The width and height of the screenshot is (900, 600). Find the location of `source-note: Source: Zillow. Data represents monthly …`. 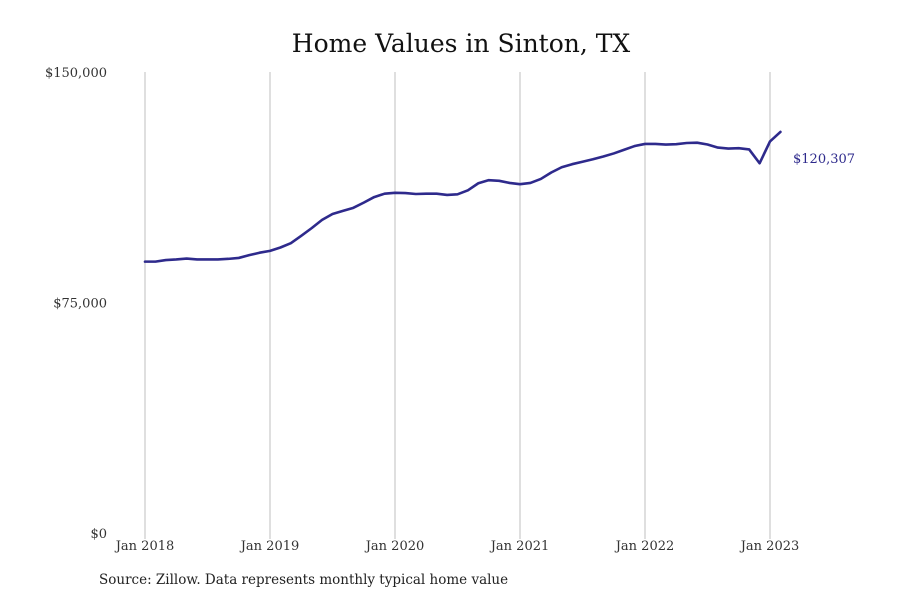

source-note: Source: Zillow. Data represents monthly … is located at coordinates (304, 580).